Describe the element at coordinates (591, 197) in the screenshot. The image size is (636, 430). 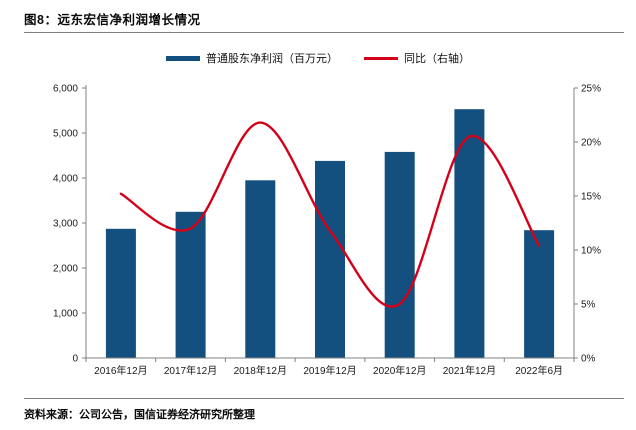
I see `right-axis-tick-label: 15%` at that location.